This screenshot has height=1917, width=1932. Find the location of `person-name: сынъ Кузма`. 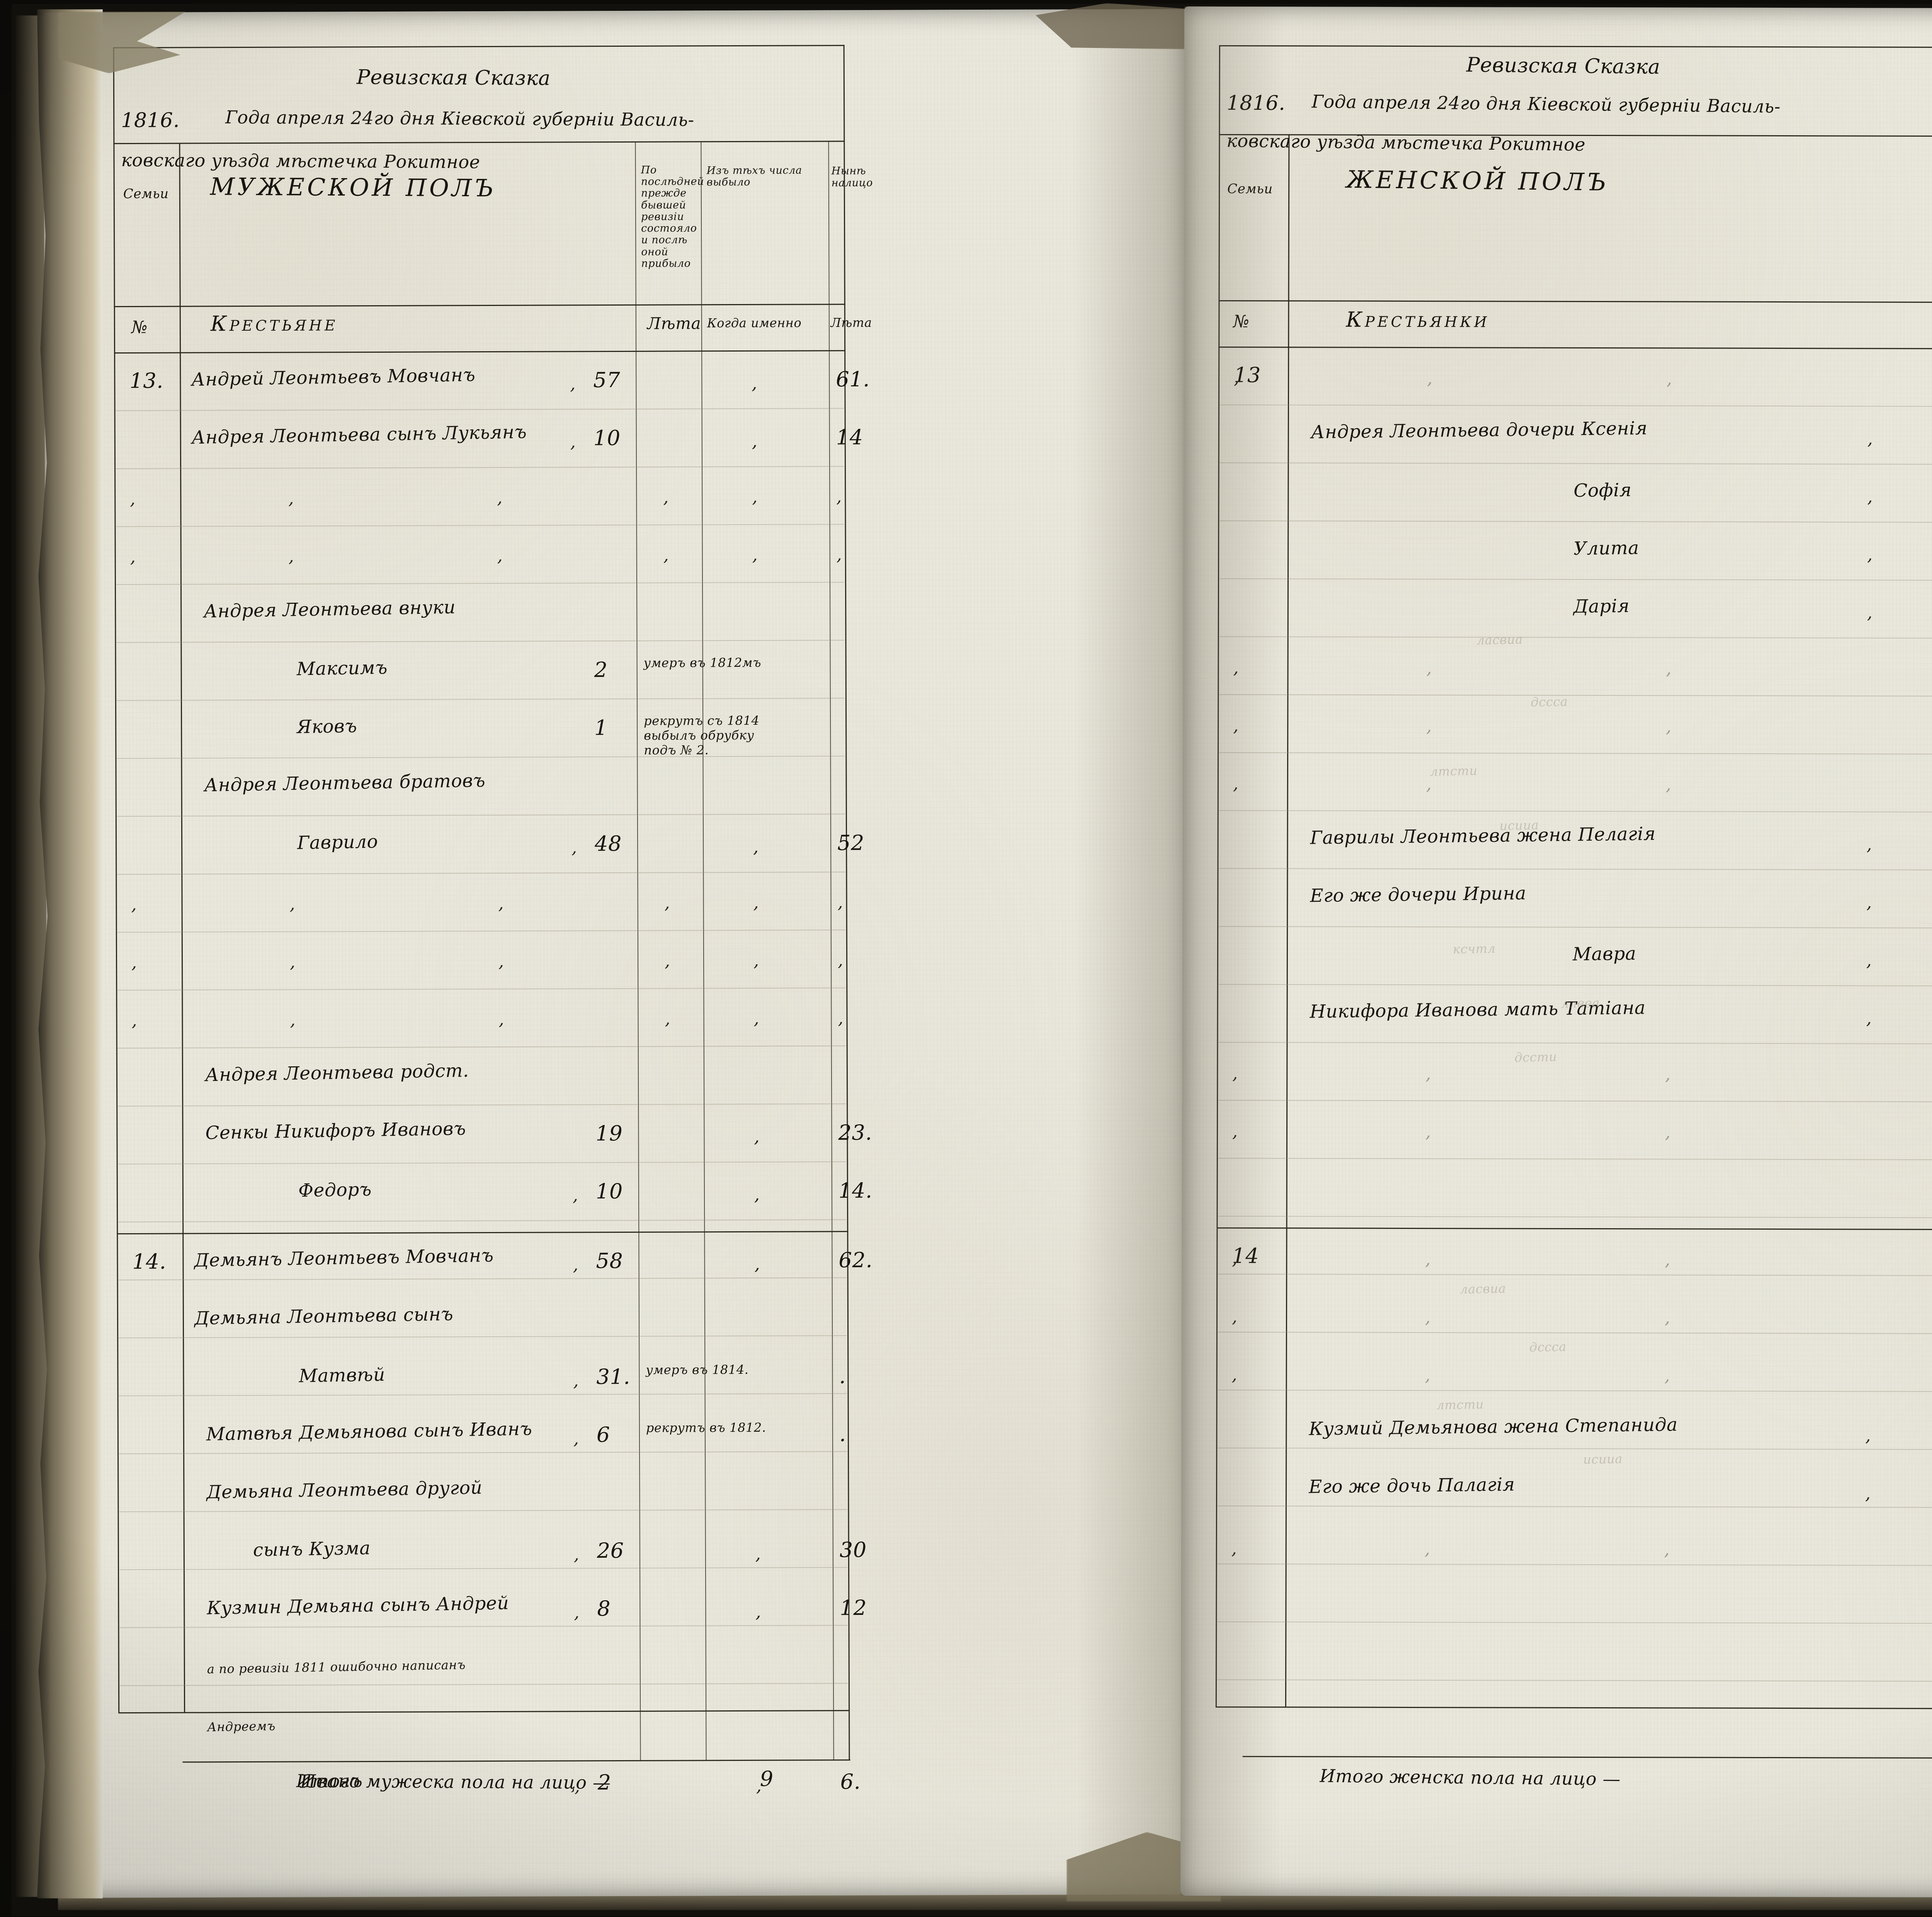

person-name: сынъ Кузма is located at coordinates (312, 1549).